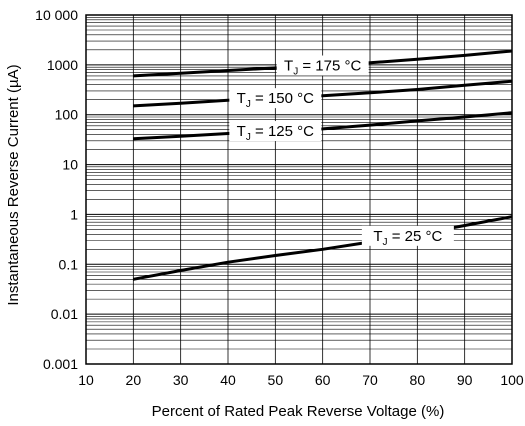 The width and height of the screenshot is (525, 426). What do you see at coordinates (67, 115) in the screenshot?
I see `y-tick-label: 100` at bounding box center [67, 115].